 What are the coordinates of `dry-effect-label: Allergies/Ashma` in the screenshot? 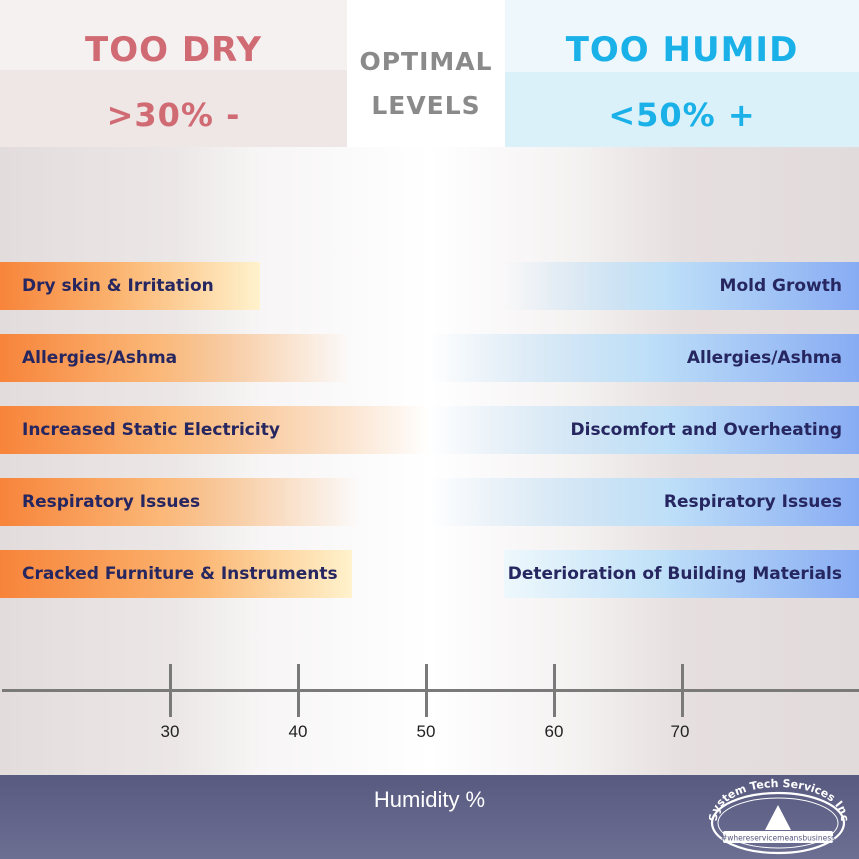 It's located at (100, 358).